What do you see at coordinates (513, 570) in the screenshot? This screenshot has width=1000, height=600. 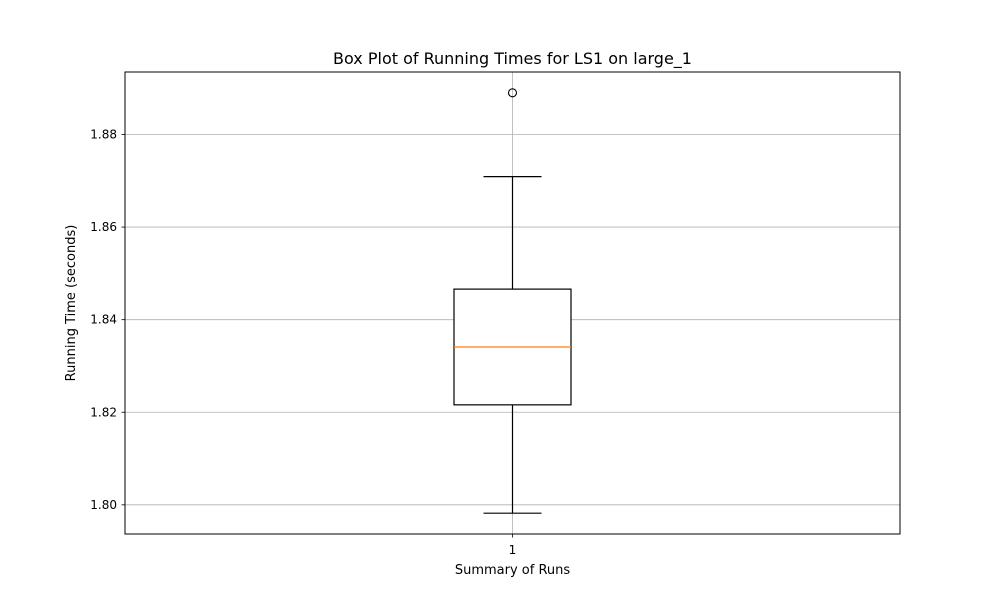 I see `x-axis-label: Summary of Runs` at bounding box center [513, 570].